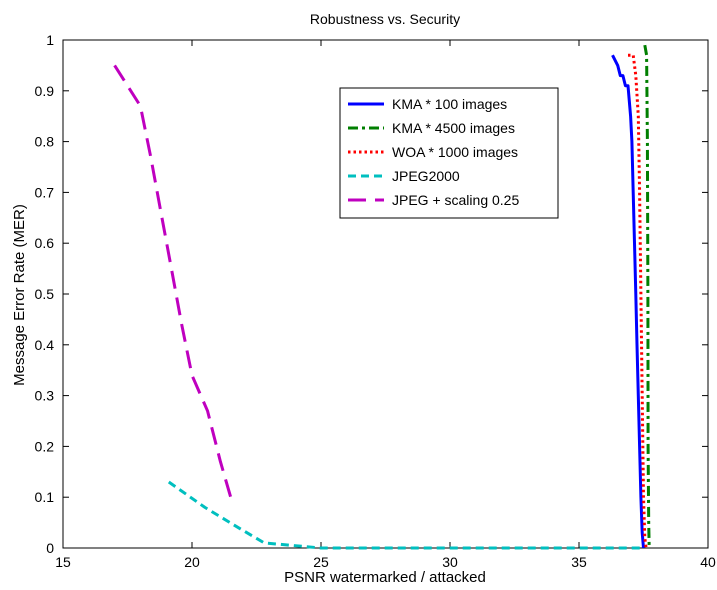 This screenshot has width=717, height=590. Describe the element at coordinates (45, 243) in the screenshot. I see `y-tick-label: 0.6` at that location.